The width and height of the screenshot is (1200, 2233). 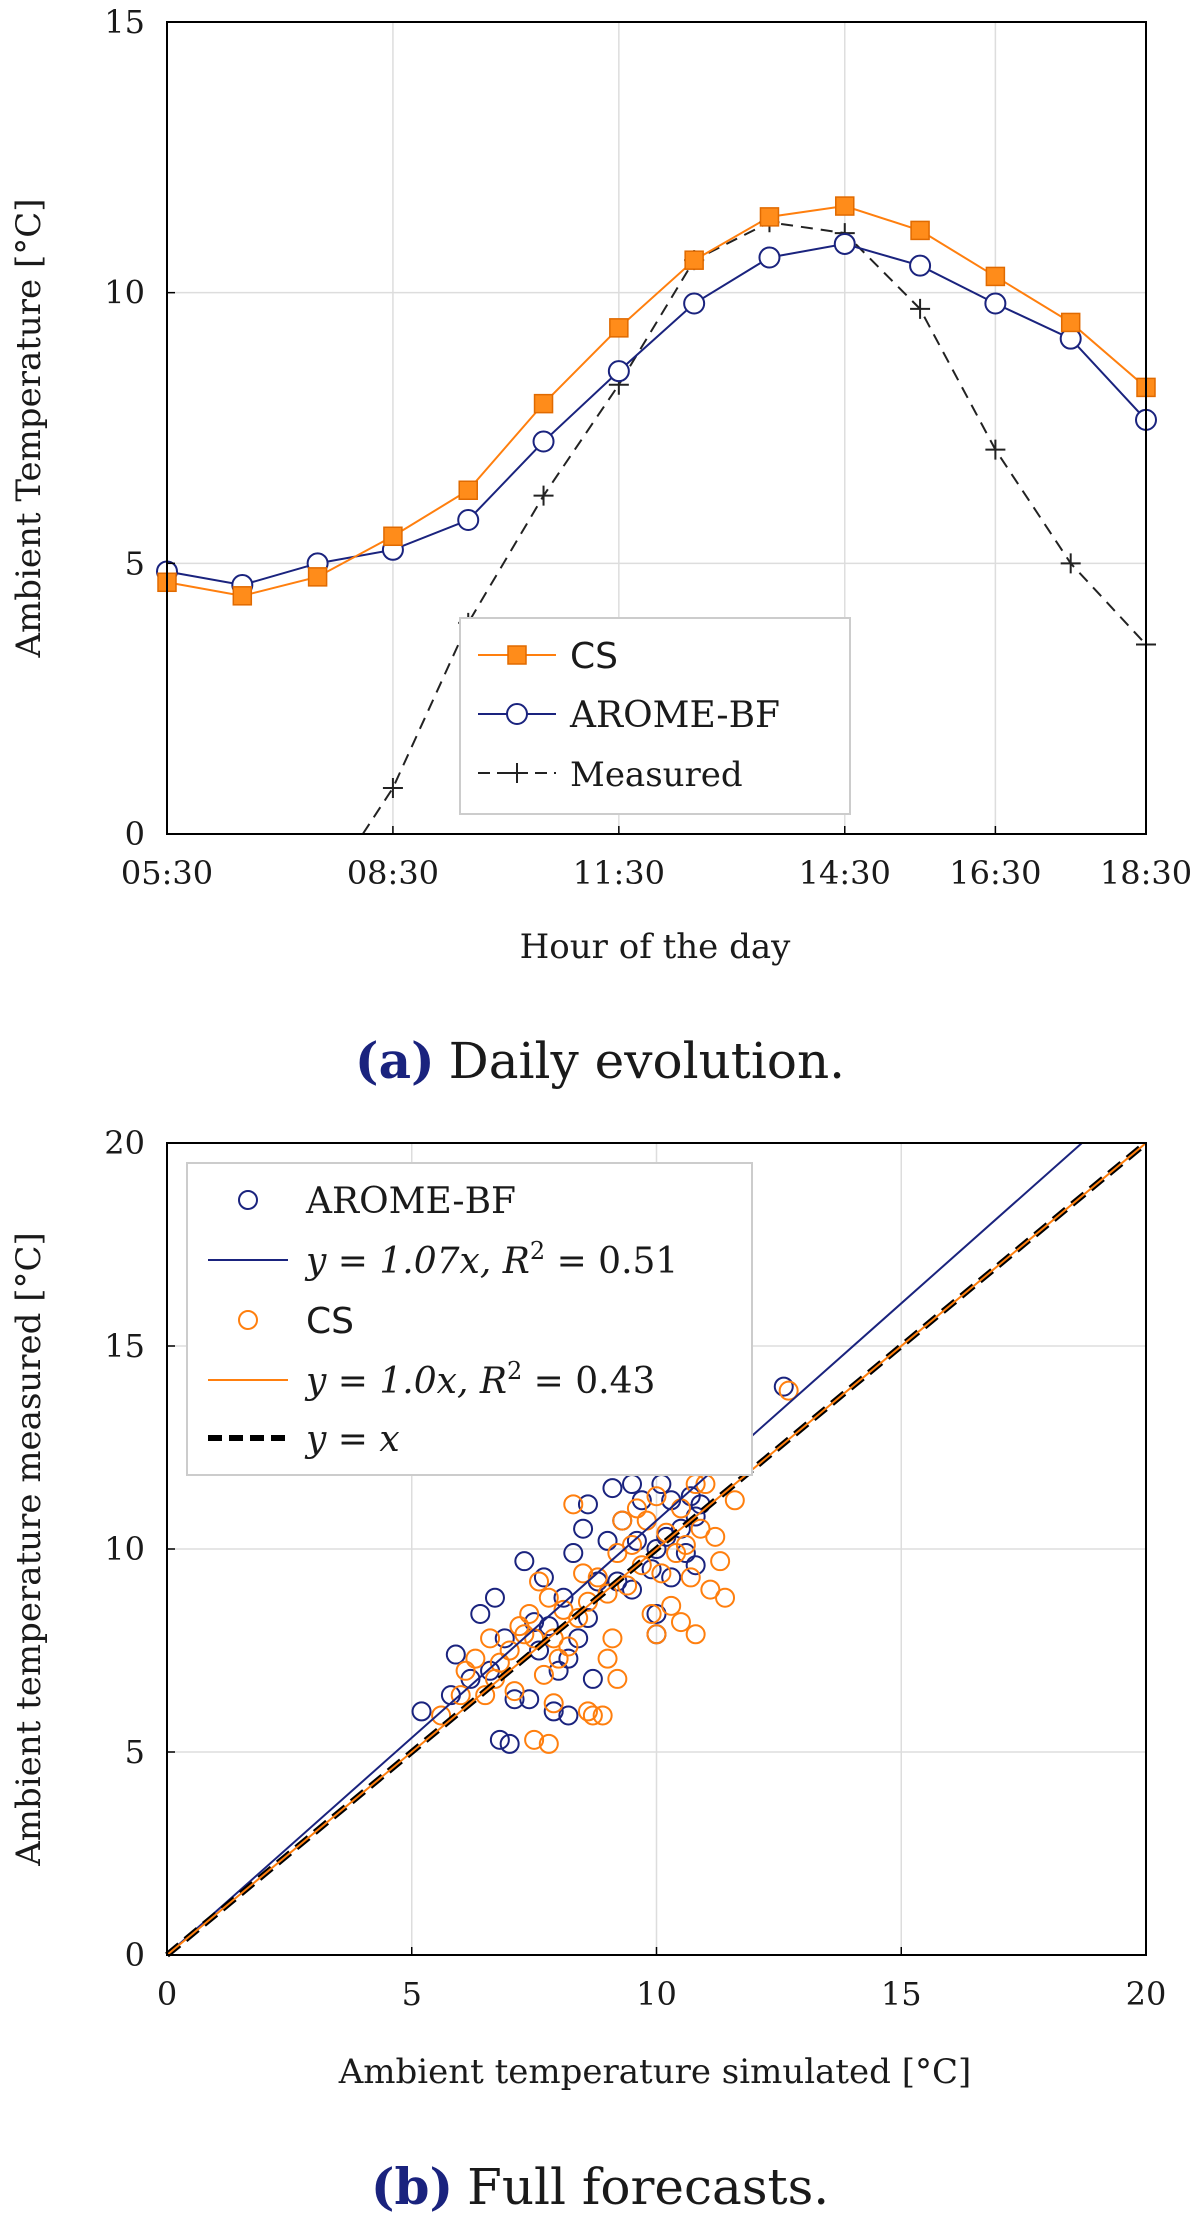 What do you see at coordinates (619, 873) in the screenshot?
I see `chart-a-xtick-label: 11:30` at bounding box center [619, 873].